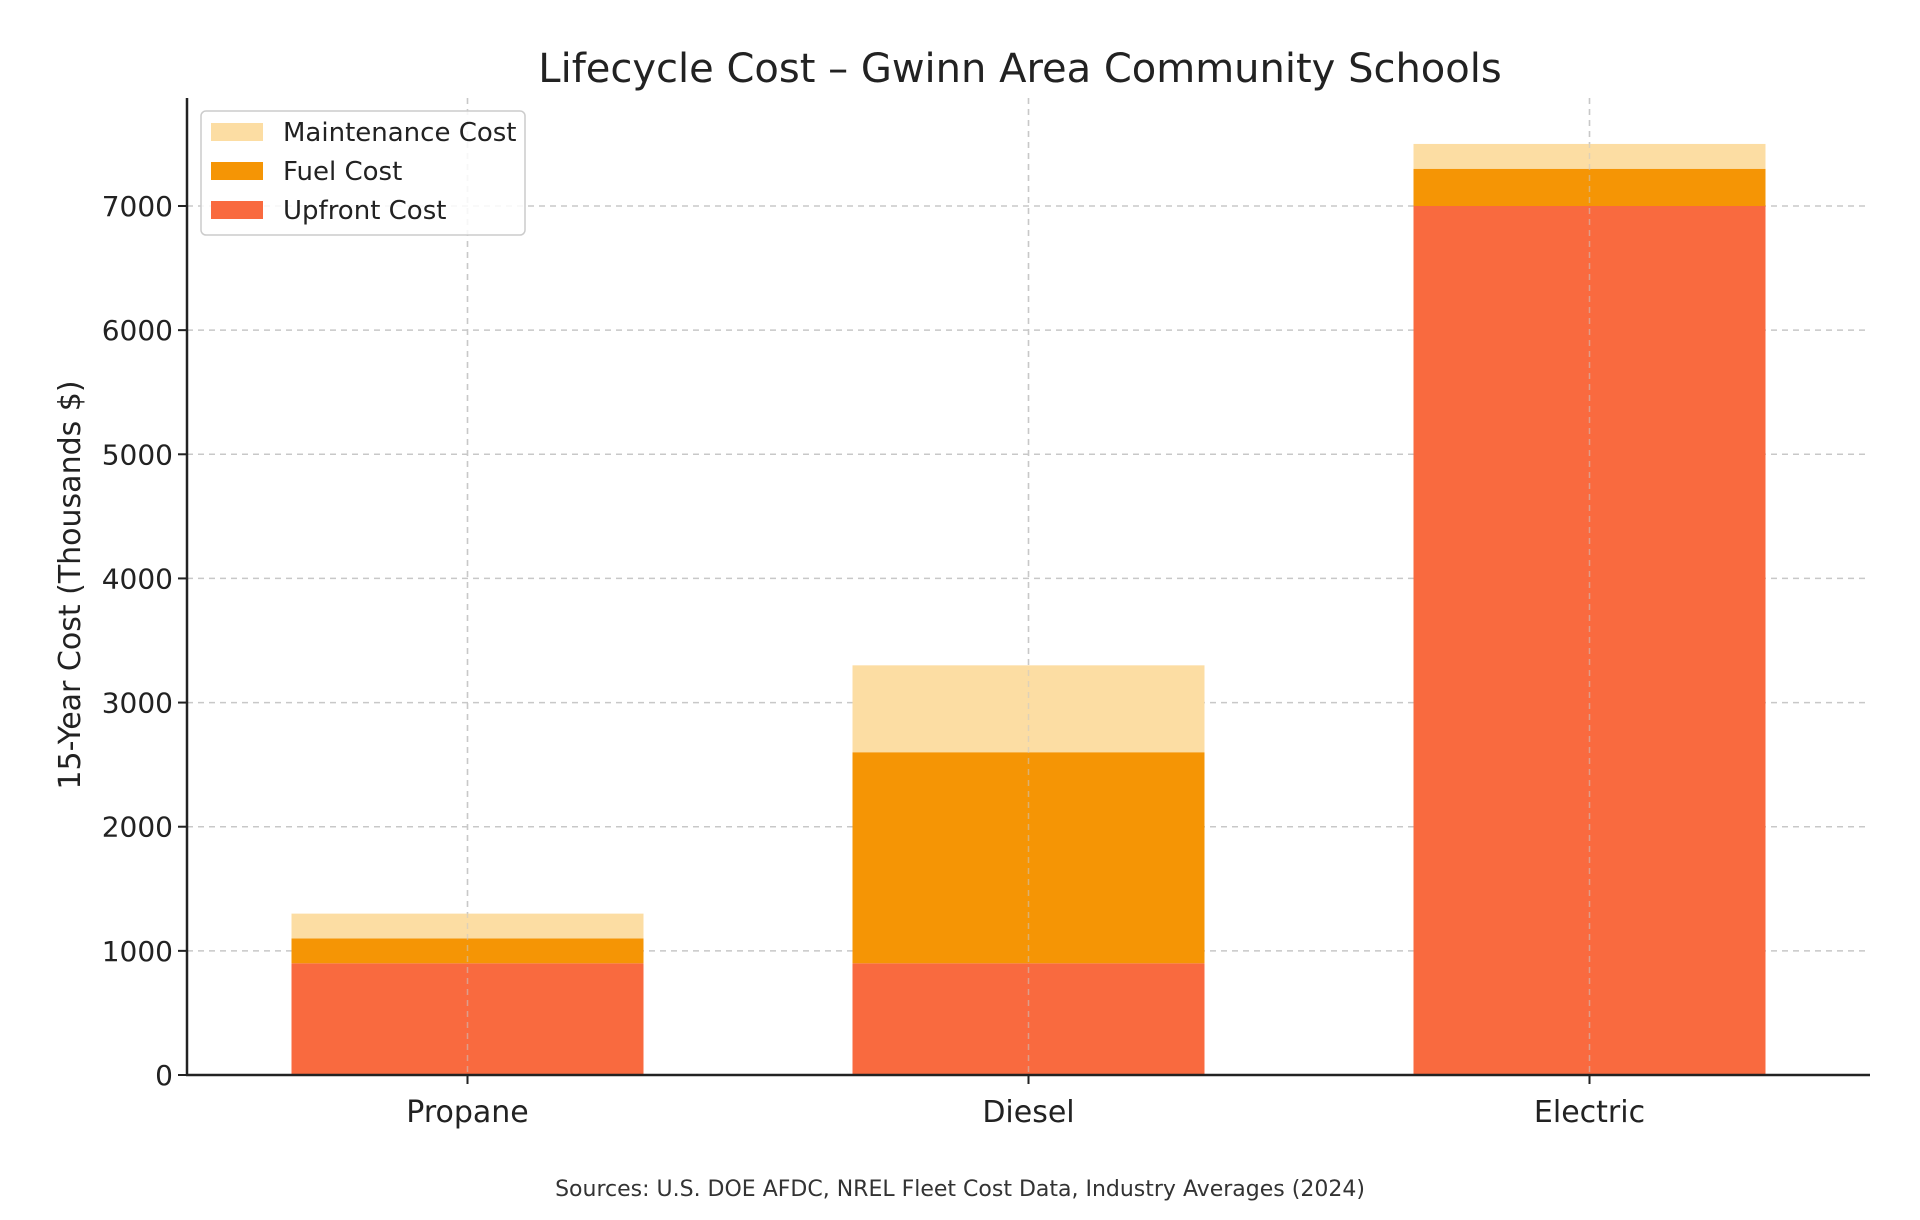 The image size is (1920, 1220). What do you see at coordinates (467, 1112) in the screenshot?
I see `x-tick-label: Propane` at bounding box center [467, 1112].